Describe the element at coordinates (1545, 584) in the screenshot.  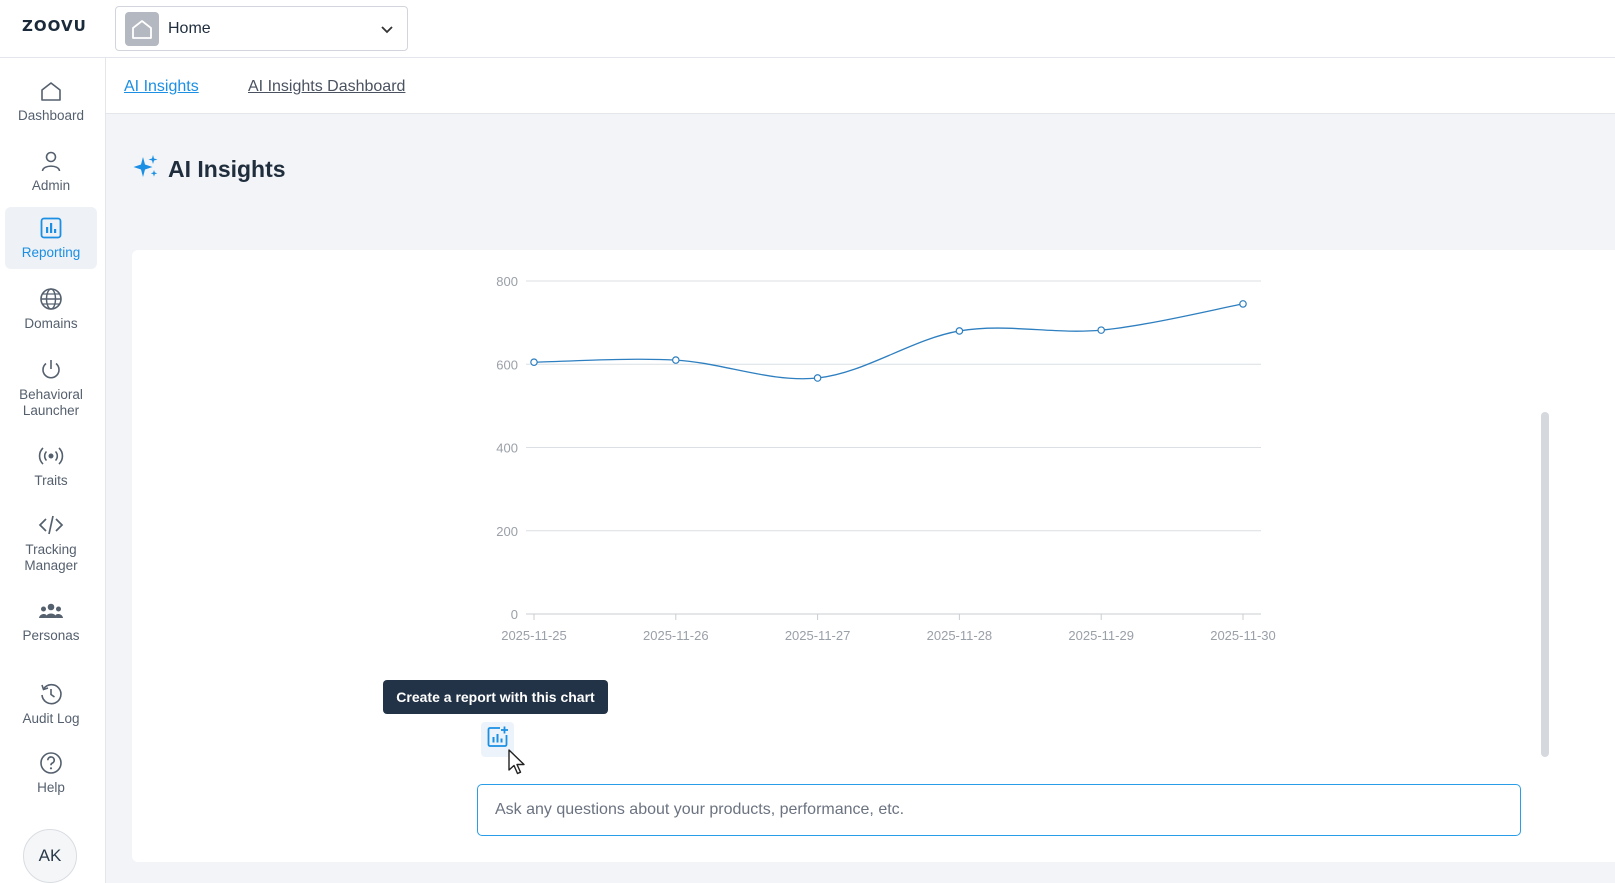
I see `chat-scrollbar` at that location.